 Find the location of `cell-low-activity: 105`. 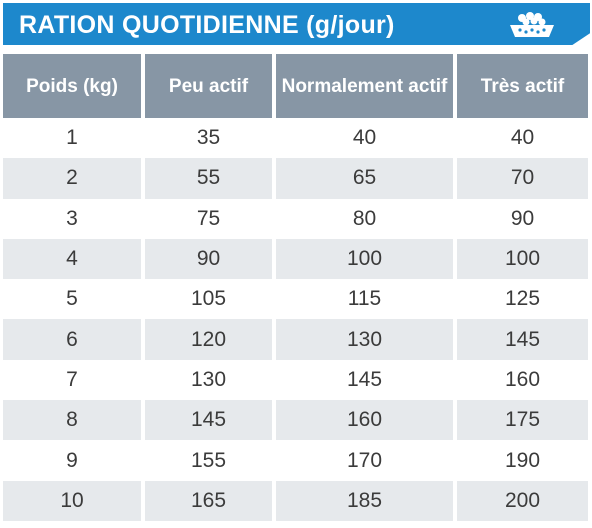

cell-low-activity: 105 is located at coordinates (208, 299).